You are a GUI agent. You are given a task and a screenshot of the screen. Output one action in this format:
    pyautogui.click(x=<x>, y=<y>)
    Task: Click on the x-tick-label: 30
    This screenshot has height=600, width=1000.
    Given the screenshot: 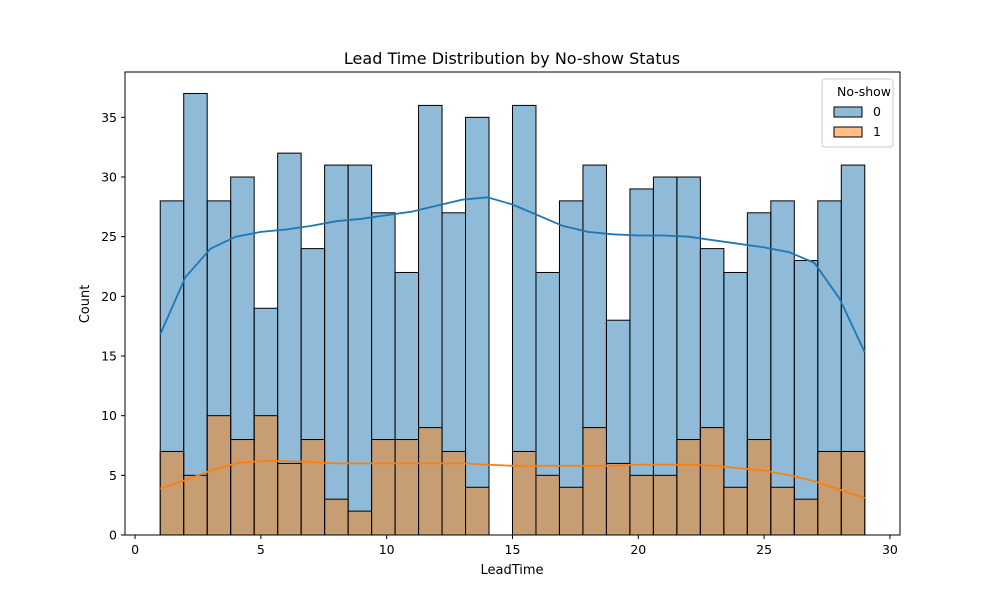 What is the action you would take?
    pyautogui.click(x=890, y=549)
    